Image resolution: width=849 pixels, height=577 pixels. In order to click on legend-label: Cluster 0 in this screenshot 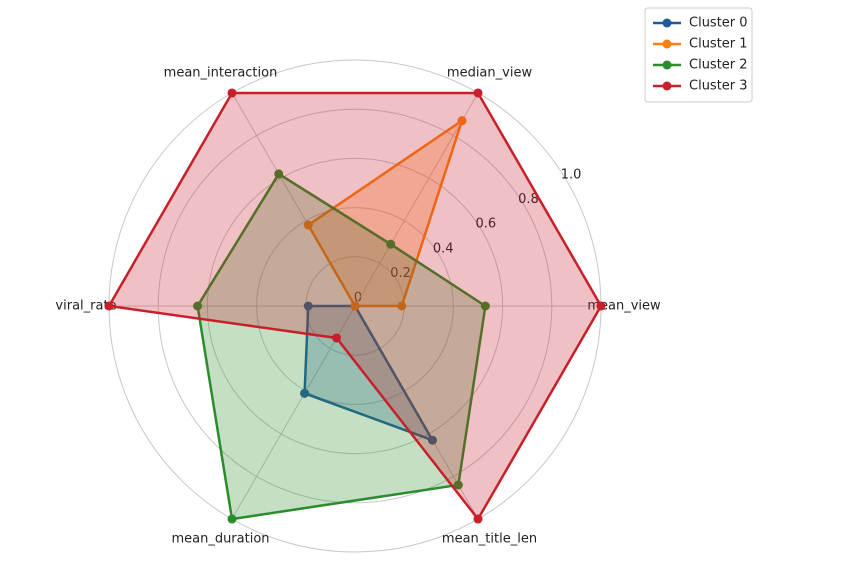, I will do `click(718, 23)`.